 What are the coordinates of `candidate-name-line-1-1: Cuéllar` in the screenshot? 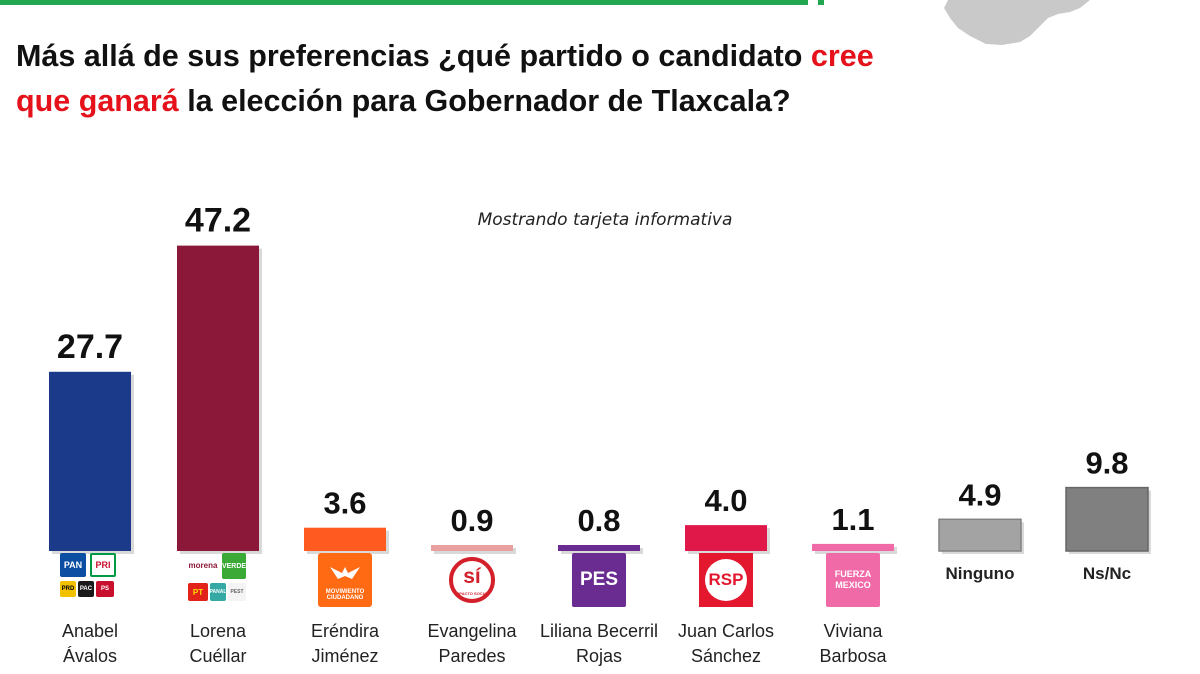 It's located at (218, 656).